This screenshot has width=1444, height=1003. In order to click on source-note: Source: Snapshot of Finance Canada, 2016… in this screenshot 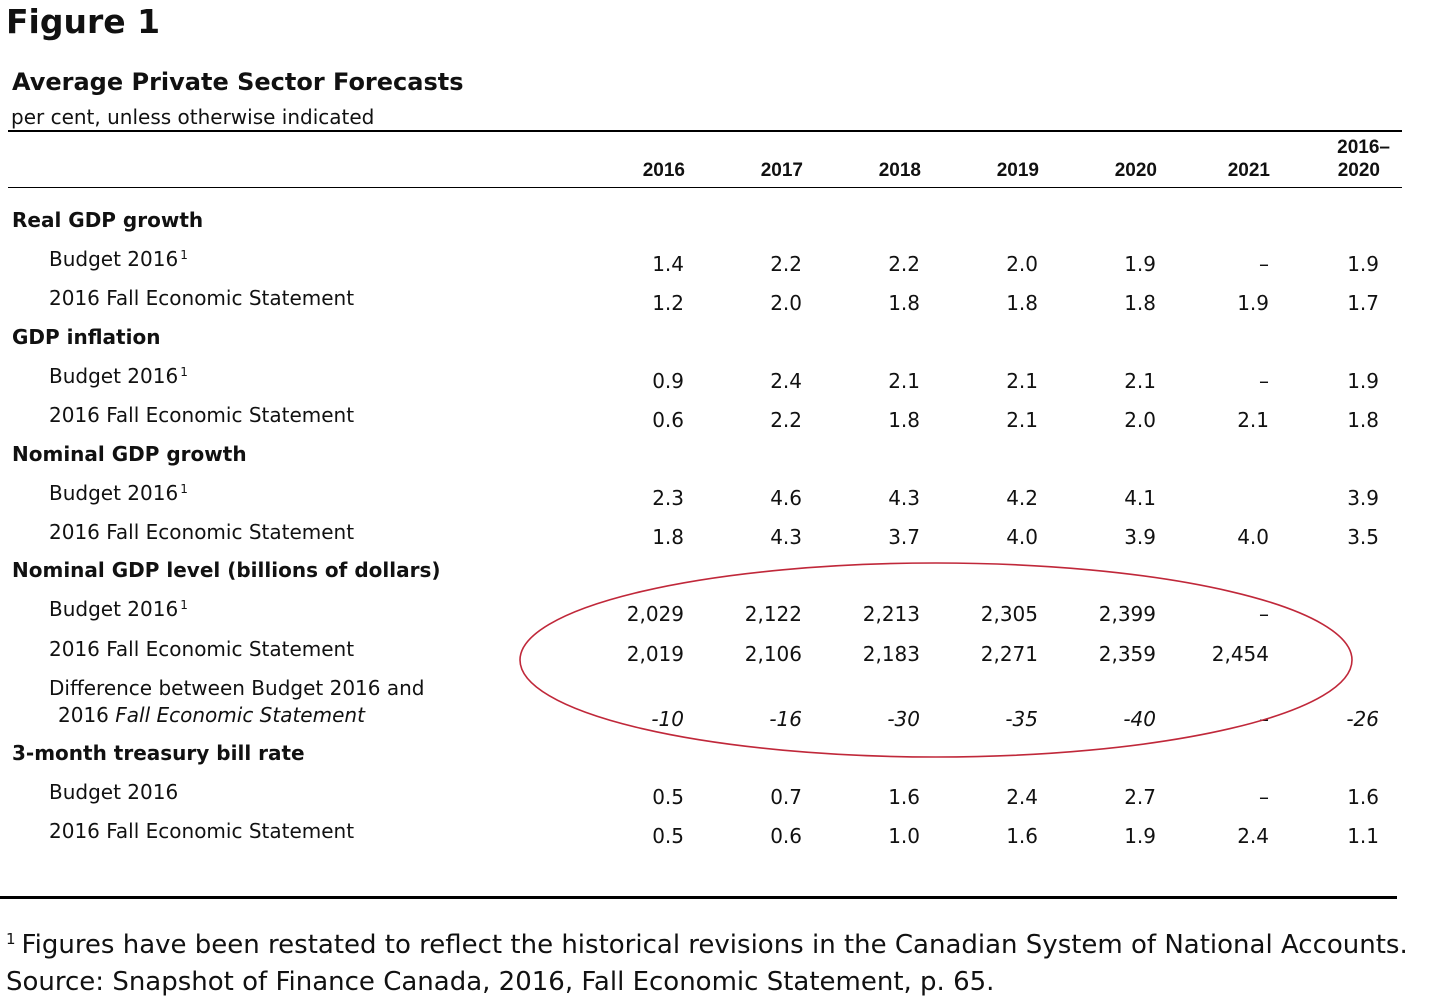, I will do `click(500, 982)`.